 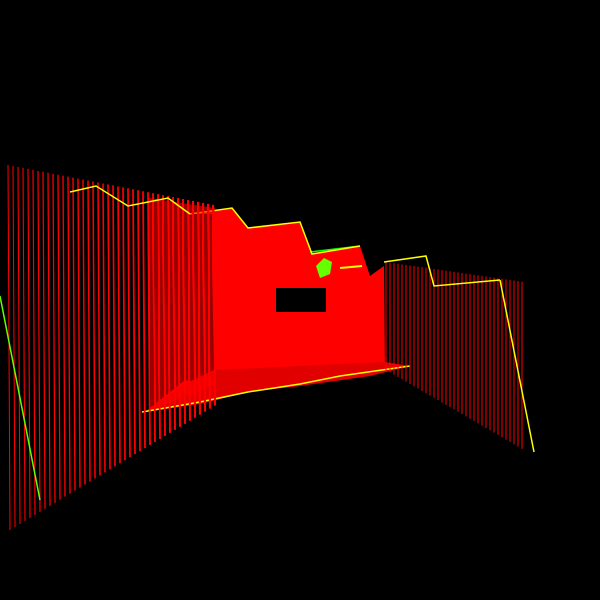 I want to click on green-object, so click(x=324, y=268).